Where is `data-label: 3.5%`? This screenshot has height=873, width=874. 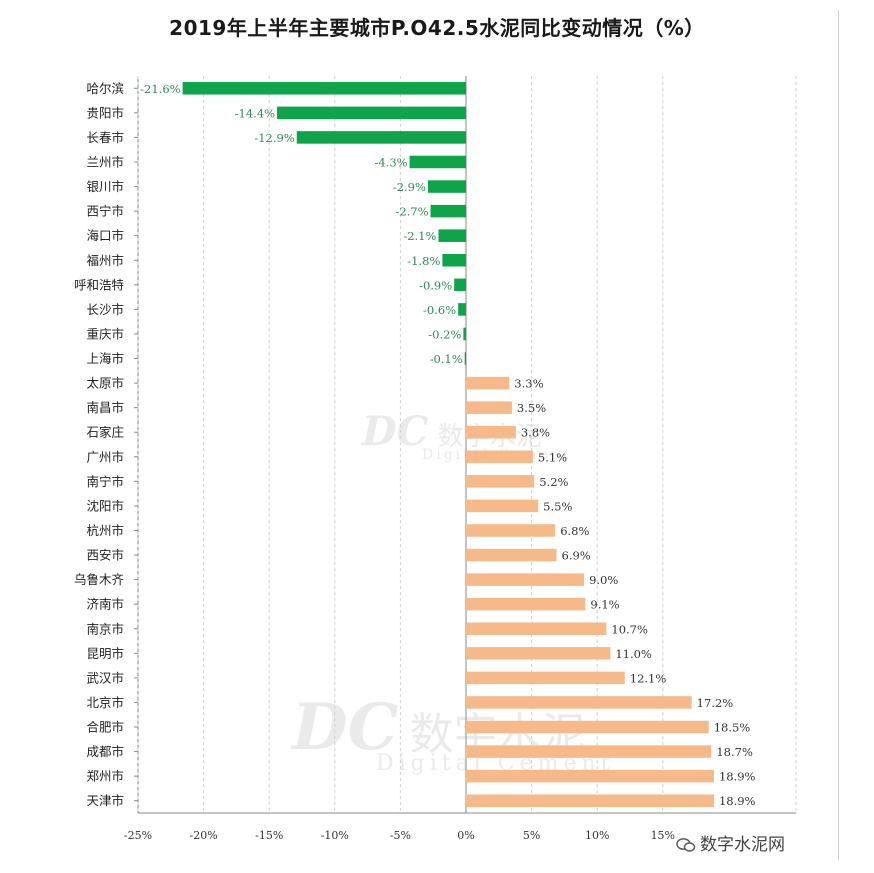
data-label: 3.5% is located at coordinates (531, 408).